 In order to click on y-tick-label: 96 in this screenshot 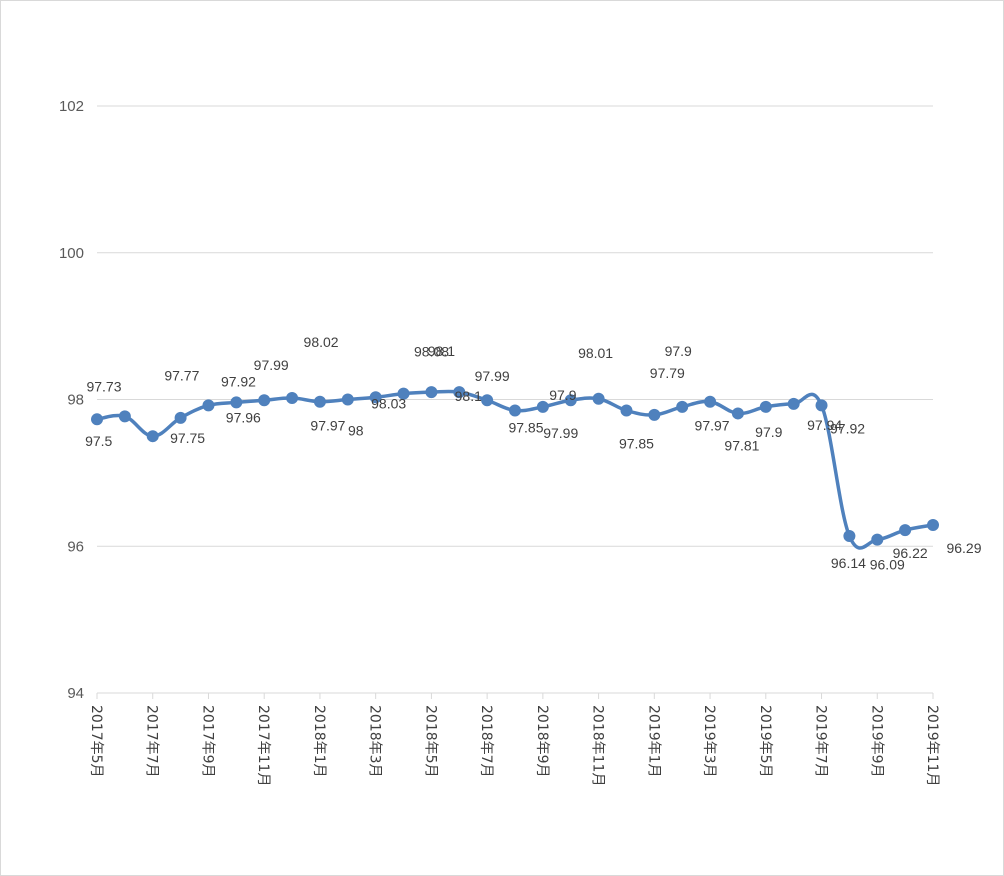, I will do `click(75, 546)`.